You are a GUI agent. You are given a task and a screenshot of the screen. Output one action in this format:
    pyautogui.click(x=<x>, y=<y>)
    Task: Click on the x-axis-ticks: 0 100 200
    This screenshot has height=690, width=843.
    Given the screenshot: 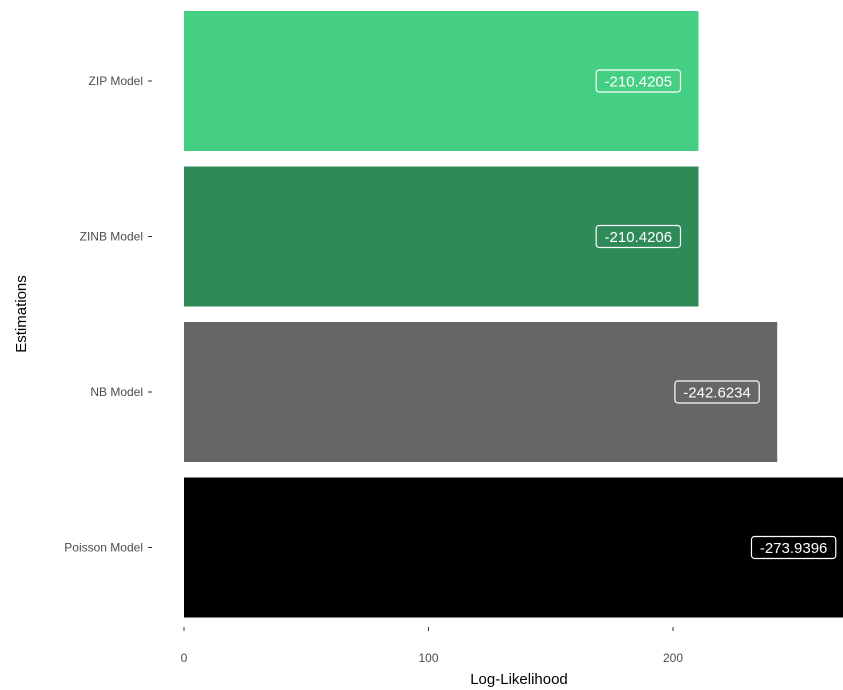 What is the action you would take?
    pyautogui.click(x=432, y=646)
    